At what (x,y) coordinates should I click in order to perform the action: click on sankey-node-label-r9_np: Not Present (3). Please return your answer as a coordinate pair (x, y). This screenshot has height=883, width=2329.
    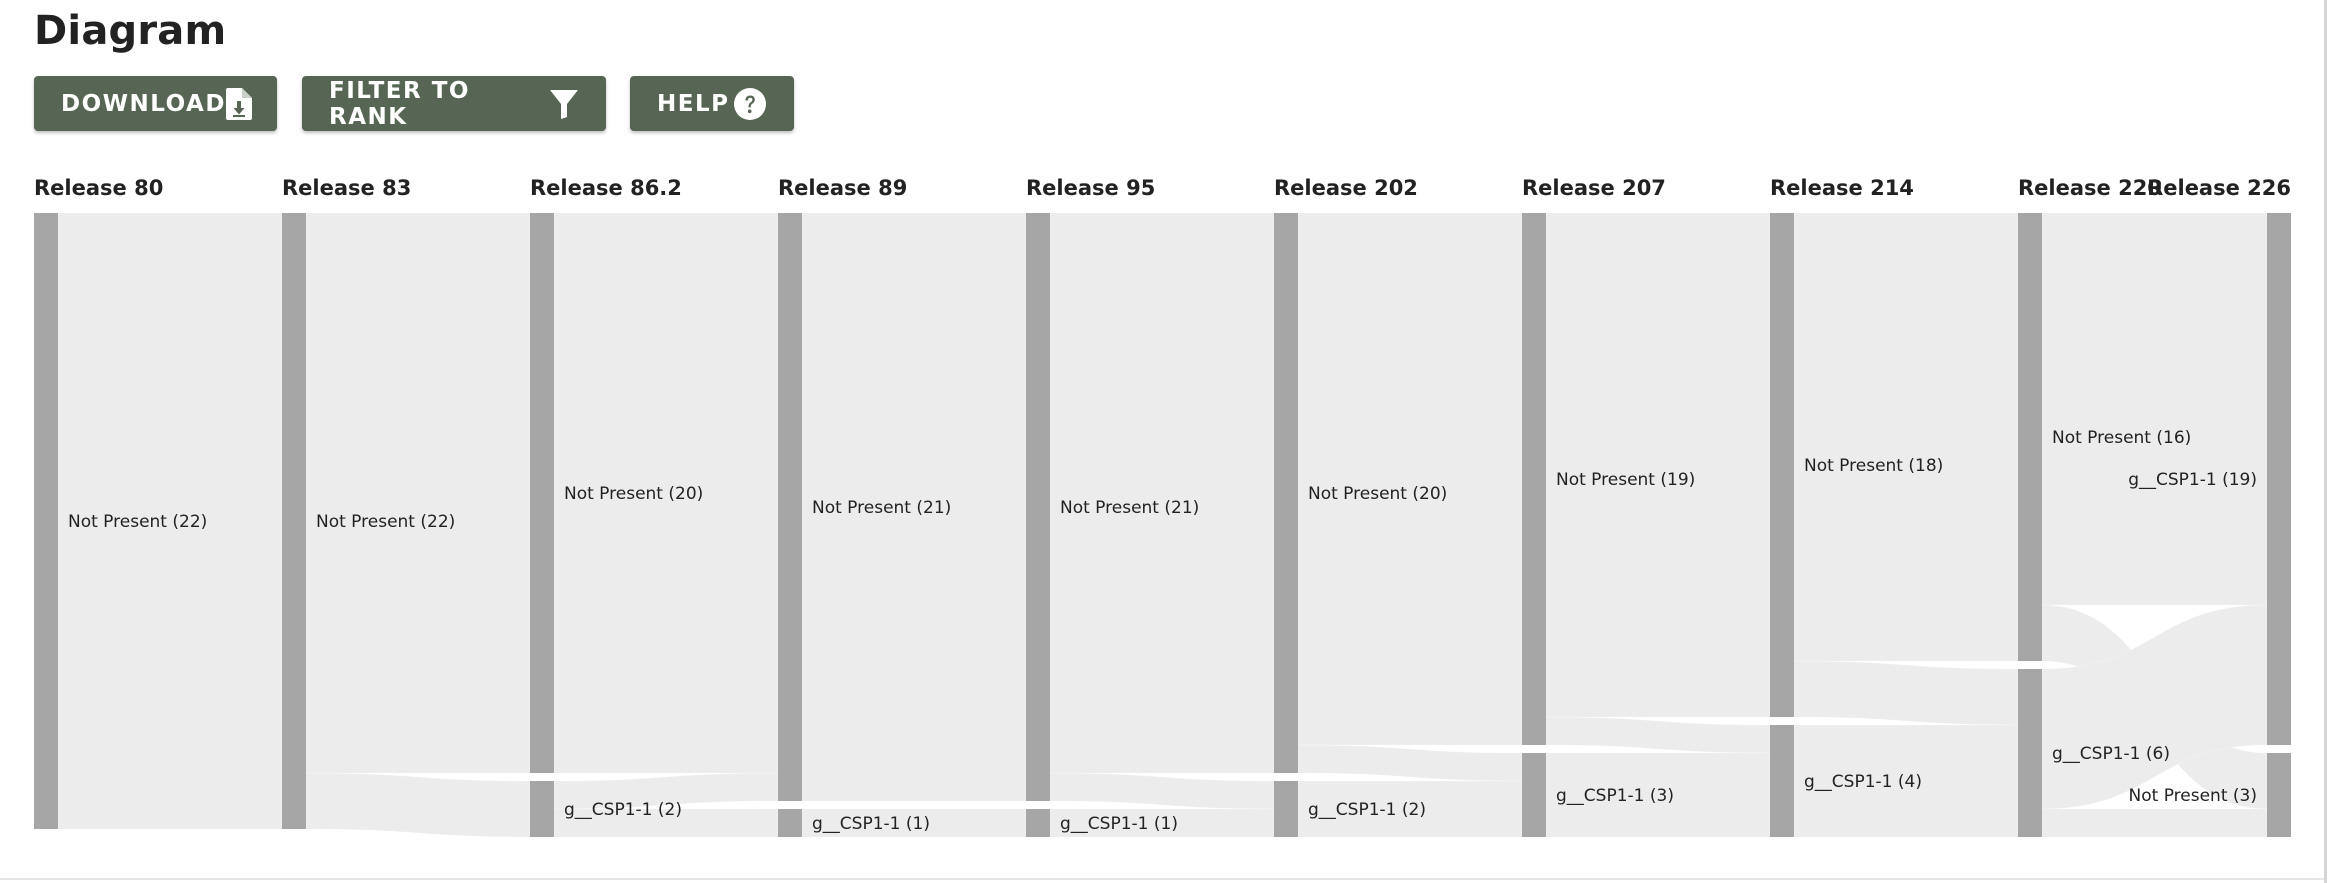
    Looking at the image, I should click on (2193, 796).